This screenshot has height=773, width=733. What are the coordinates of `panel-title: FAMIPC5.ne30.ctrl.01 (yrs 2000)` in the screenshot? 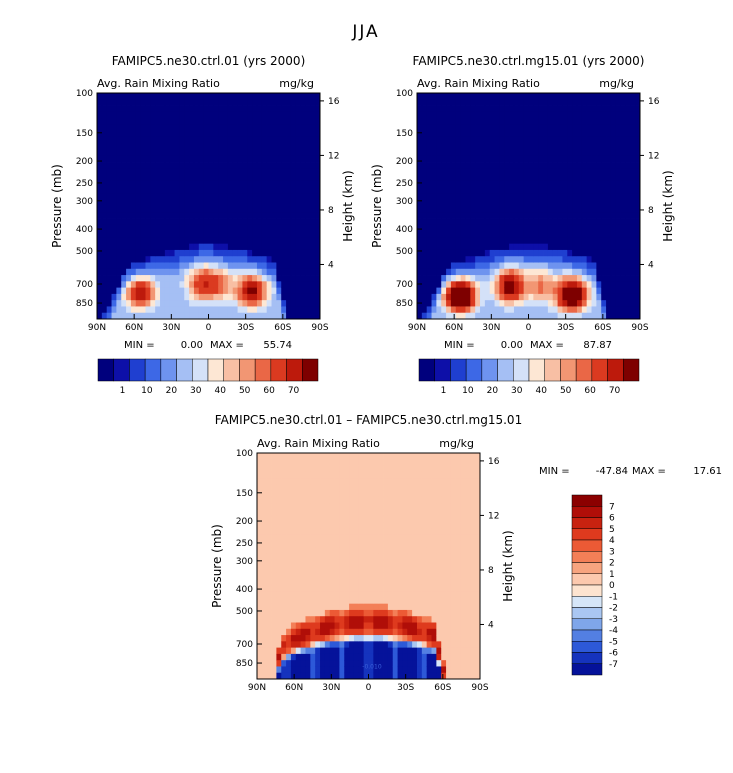 It's located at (209, 61).